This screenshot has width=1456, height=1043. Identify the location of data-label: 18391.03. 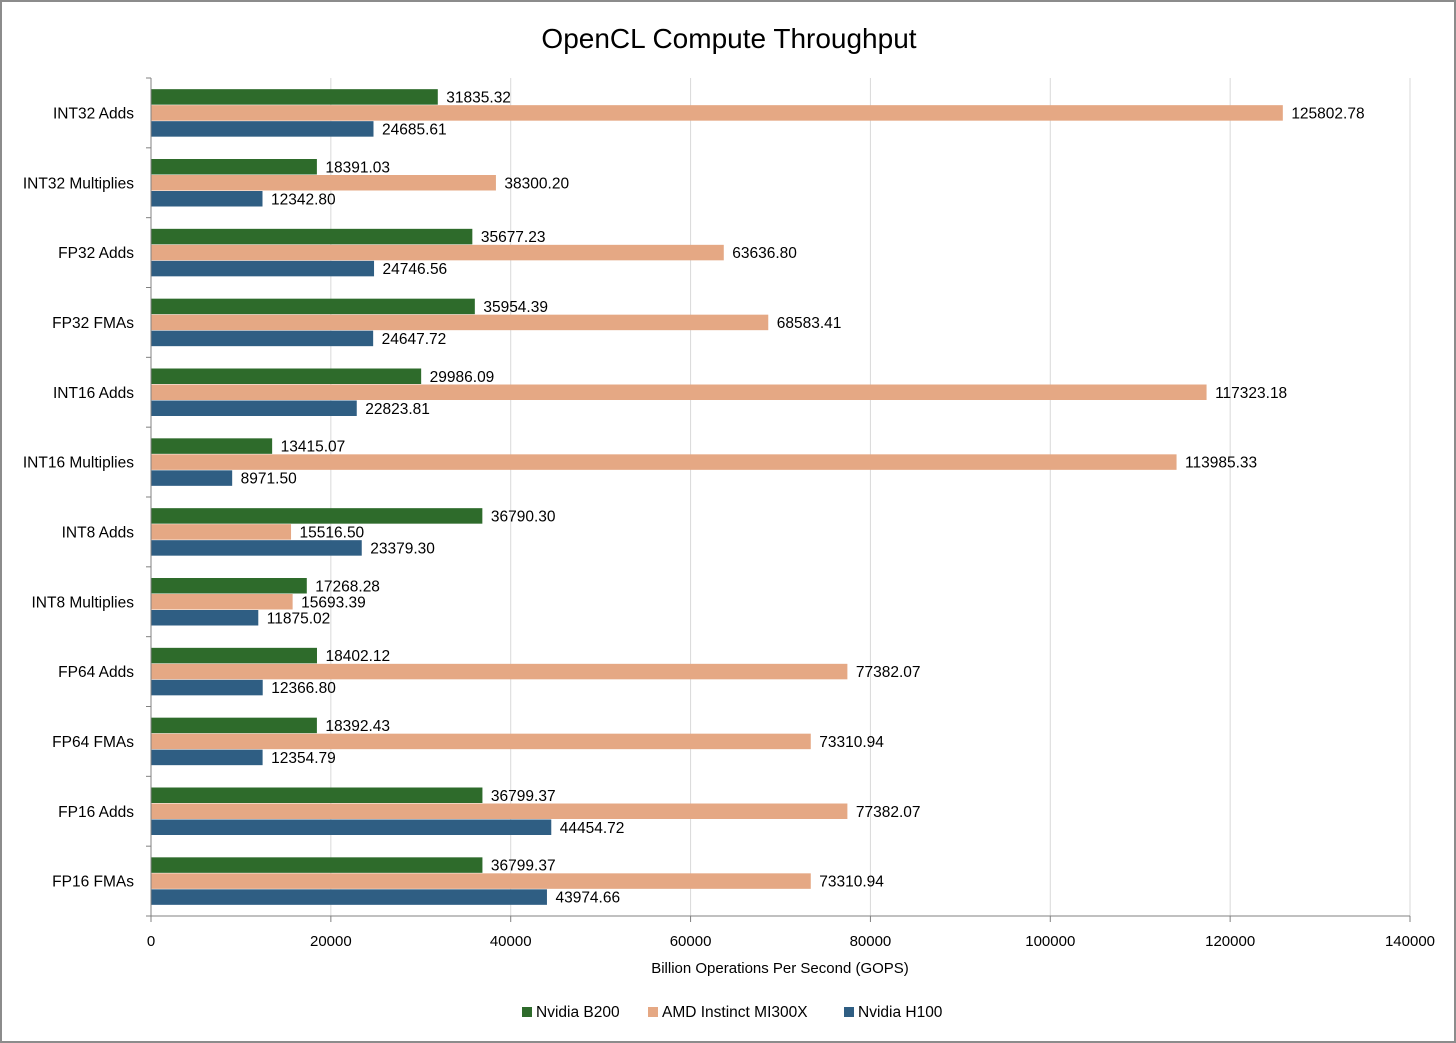
(357, 167).